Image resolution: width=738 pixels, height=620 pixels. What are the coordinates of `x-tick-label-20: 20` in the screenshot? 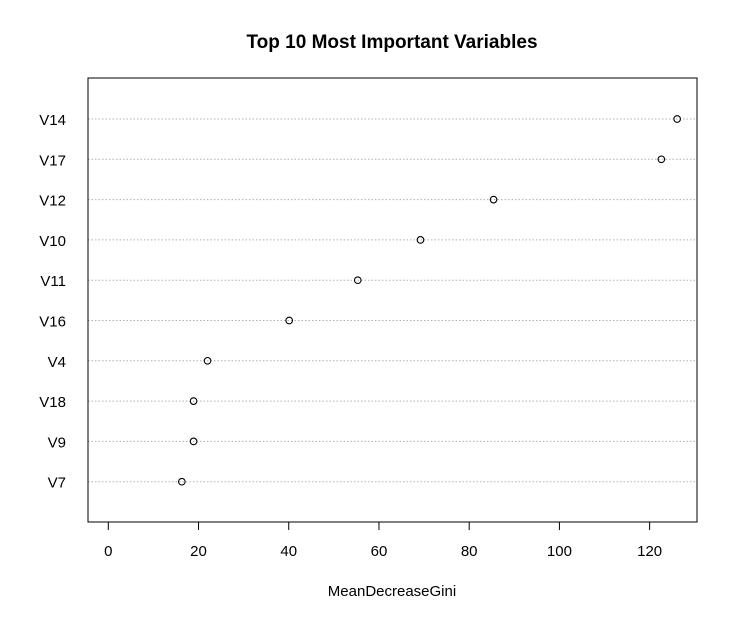 It's located at (198, 551).